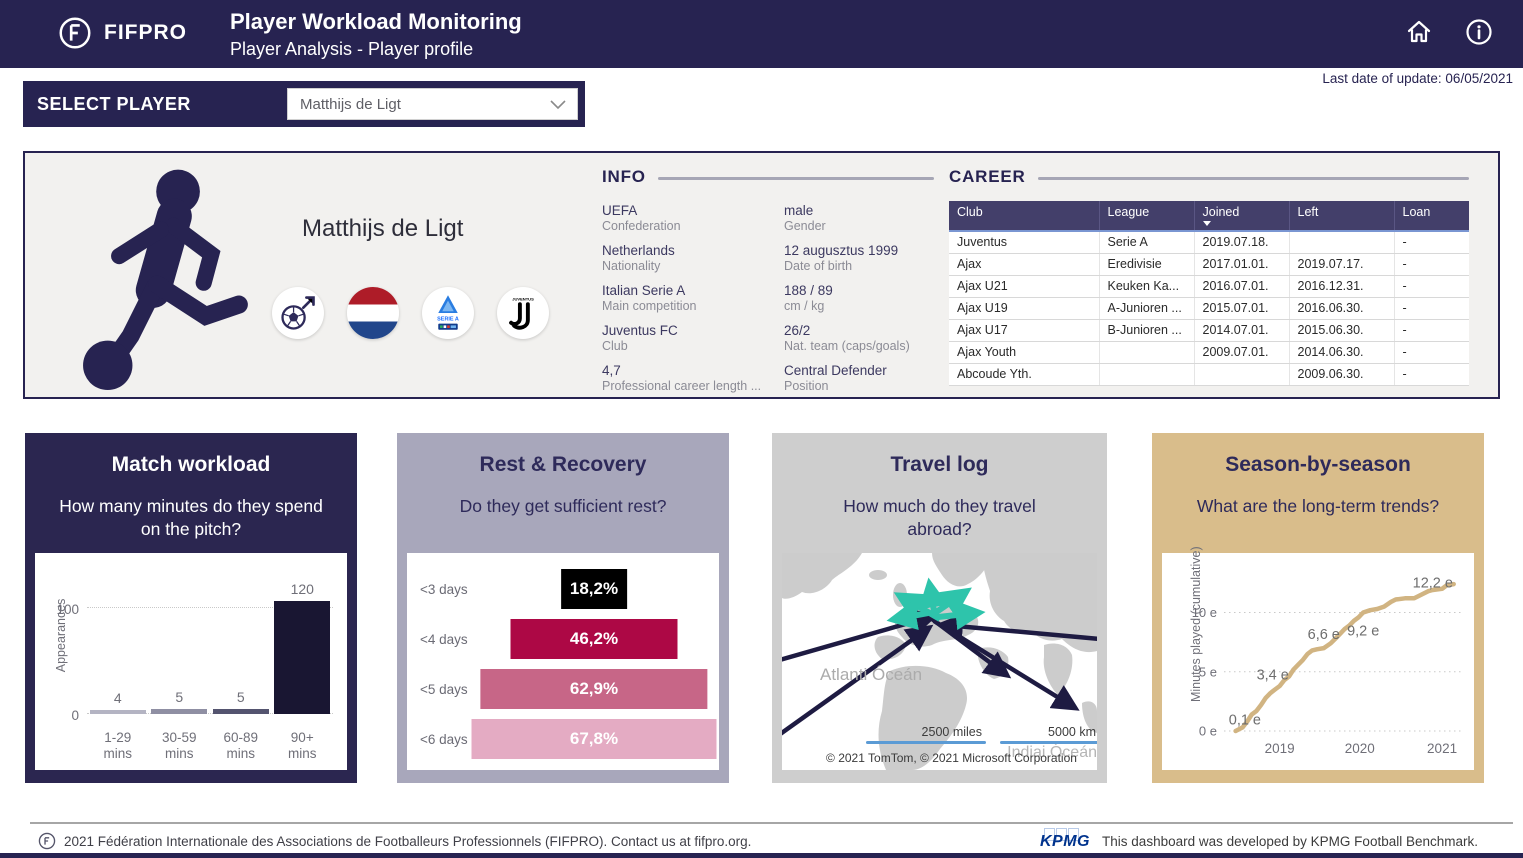 The image size is (1523, 858). I want to click on svg-text: 10 e, so click(1204, 612).